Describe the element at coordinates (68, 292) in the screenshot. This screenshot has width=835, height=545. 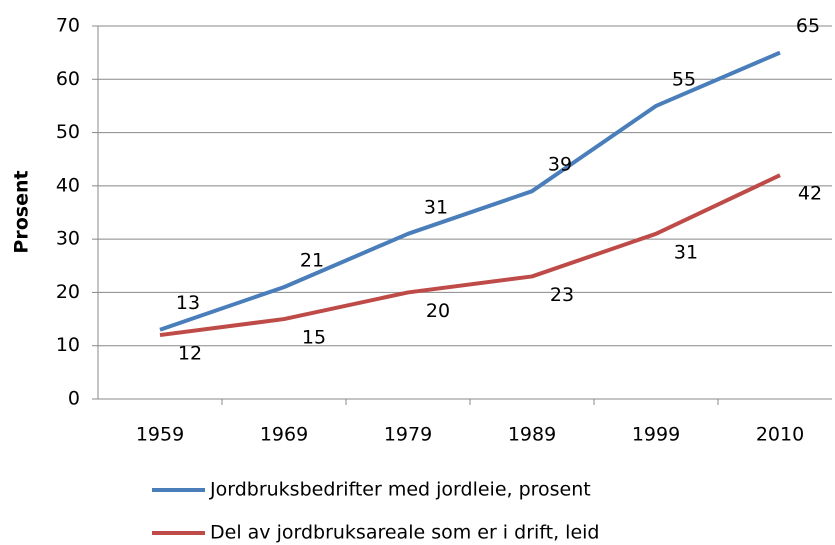
I see `y-tick-label: 20` at that location.